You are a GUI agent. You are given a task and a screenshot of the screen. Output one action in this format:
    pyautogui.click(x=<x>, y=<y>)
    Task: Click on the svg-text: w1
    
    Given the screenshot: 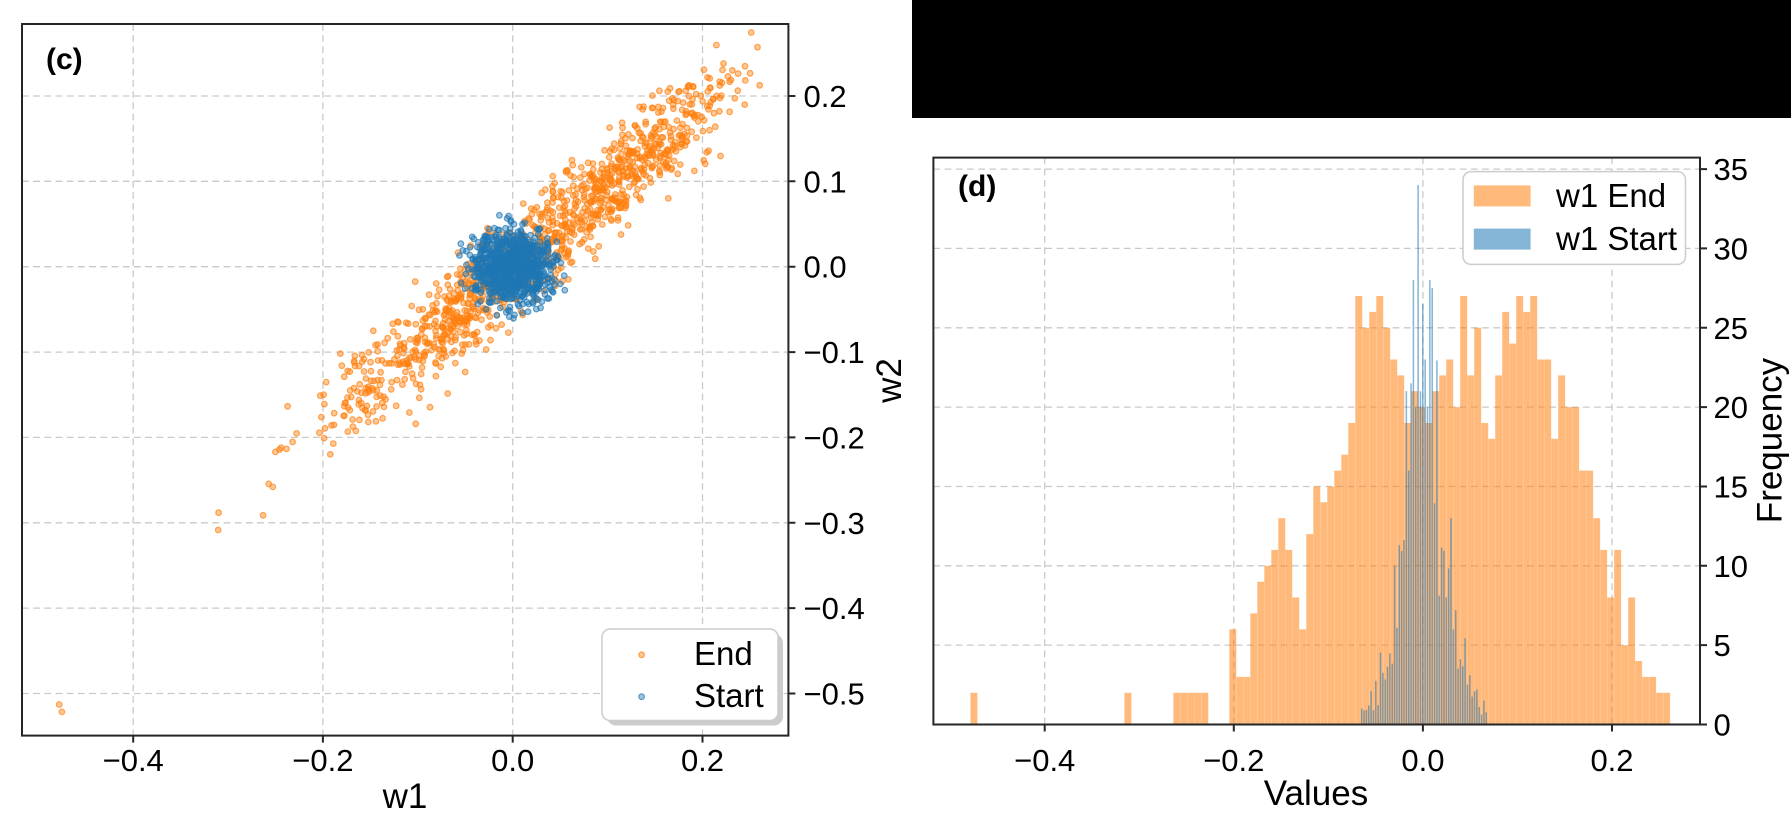 What is the action you would take?
    pyautogui.click(x=405, y=796)
    